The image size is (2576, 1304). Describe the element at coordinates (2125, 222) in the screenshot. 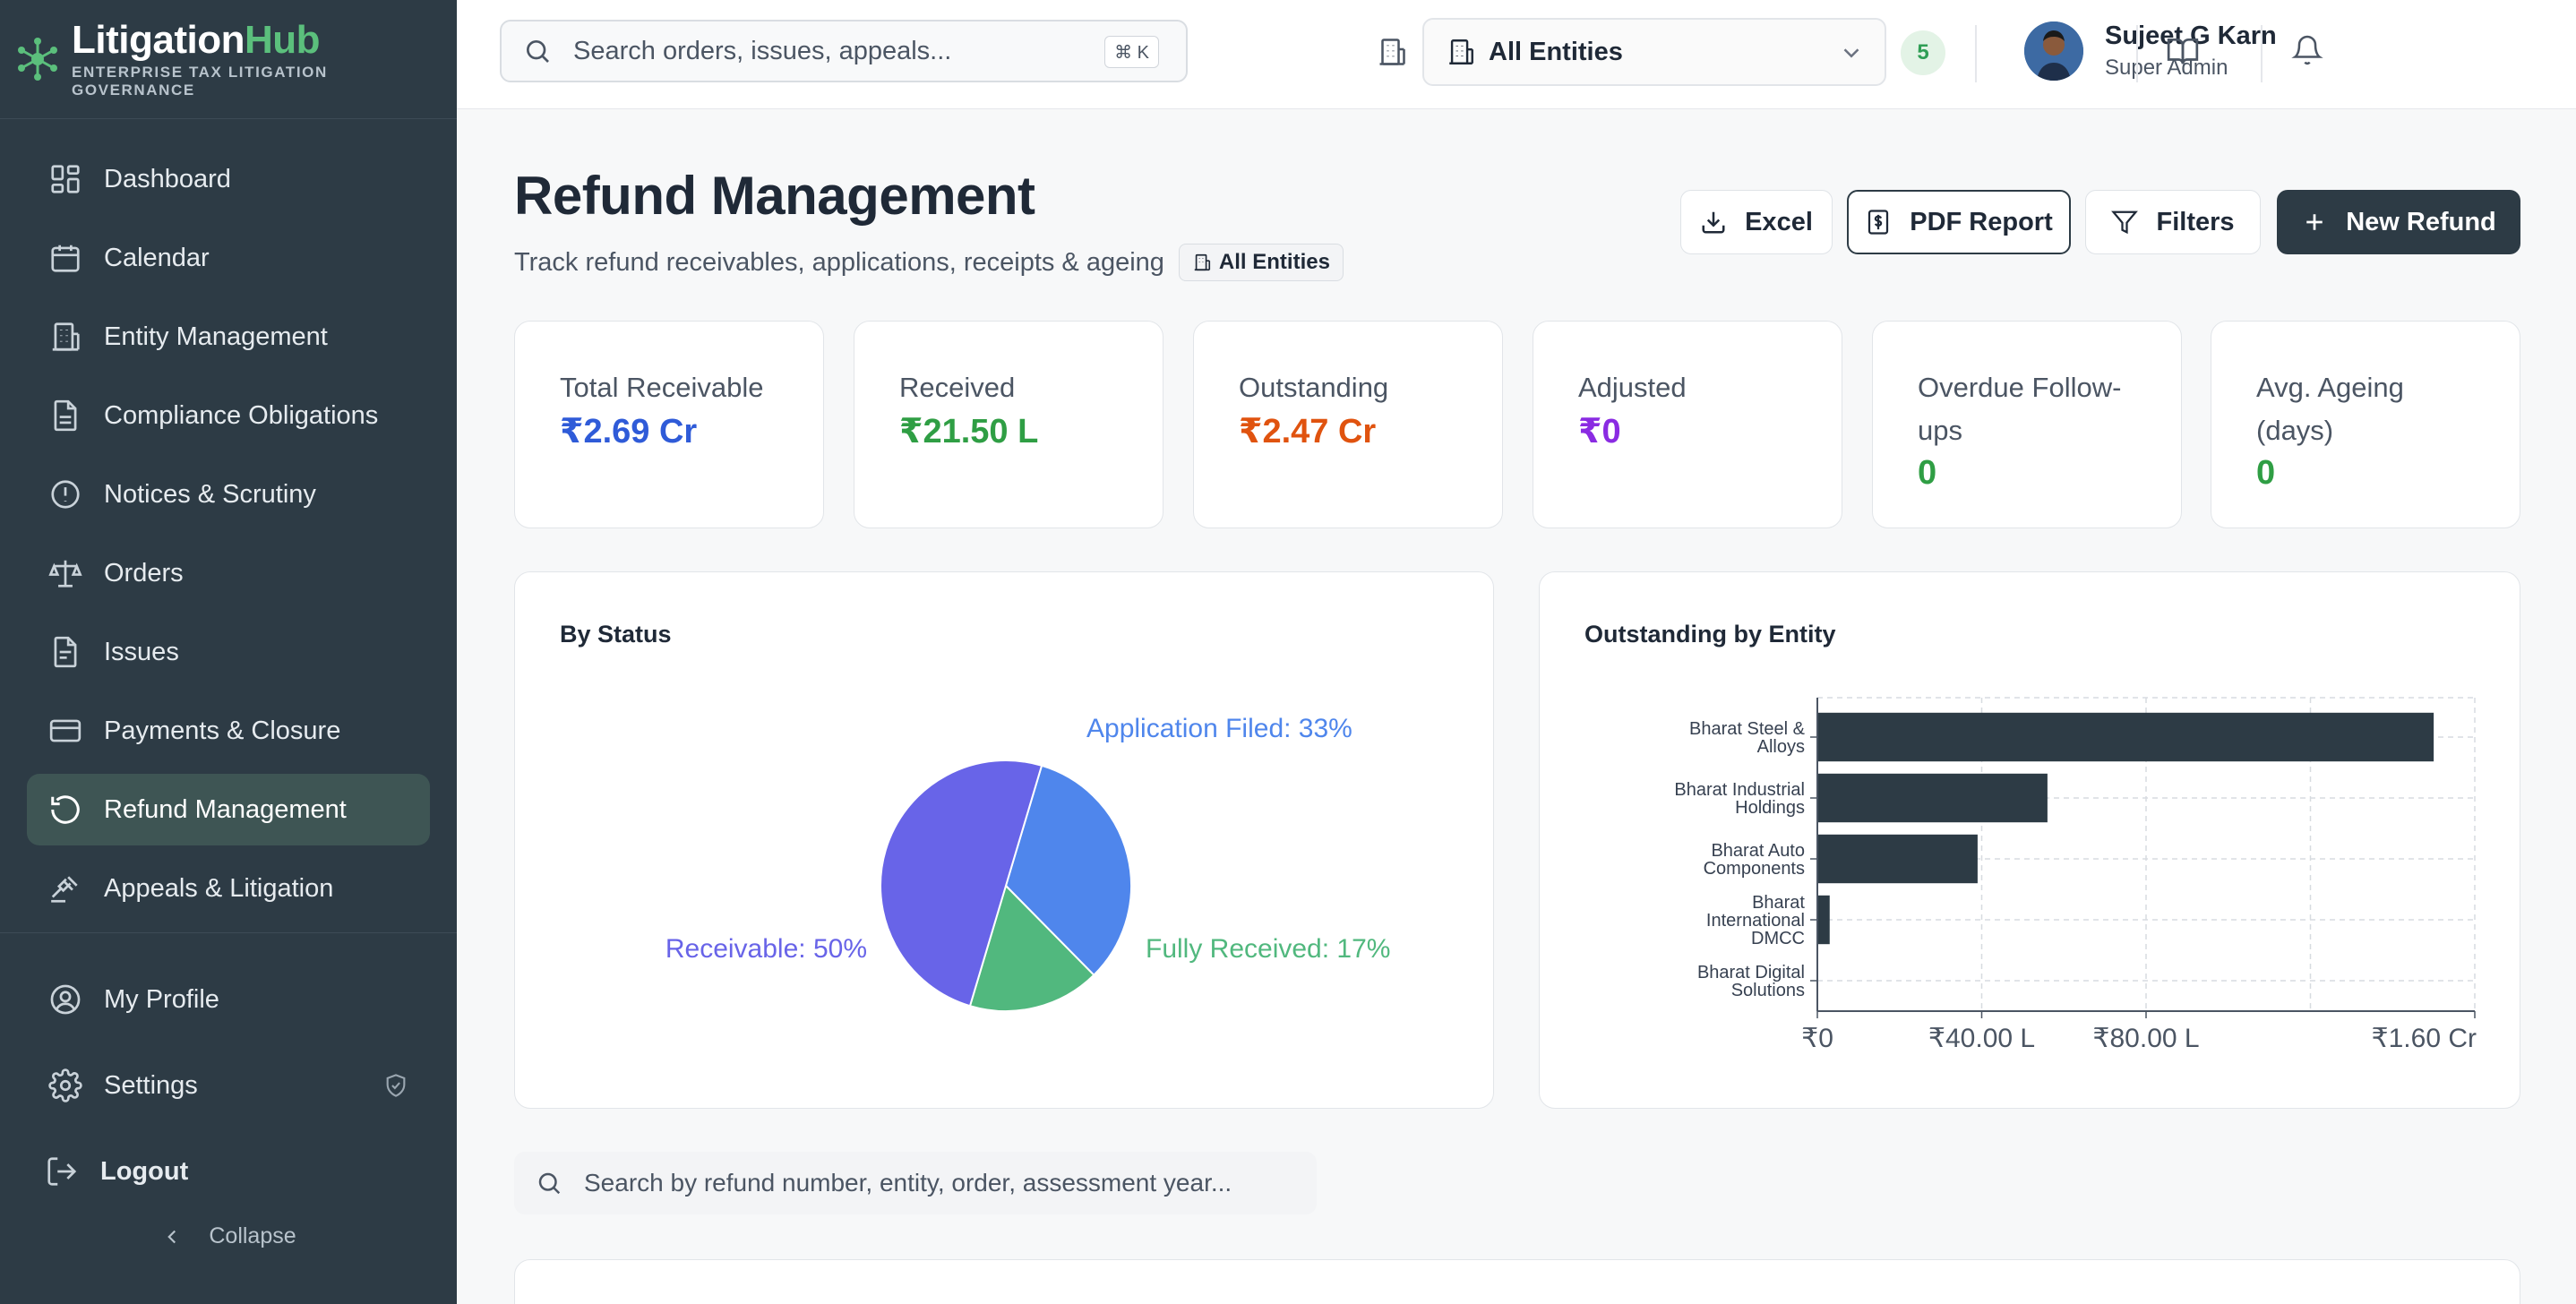

I see `filter-icon` at that location.